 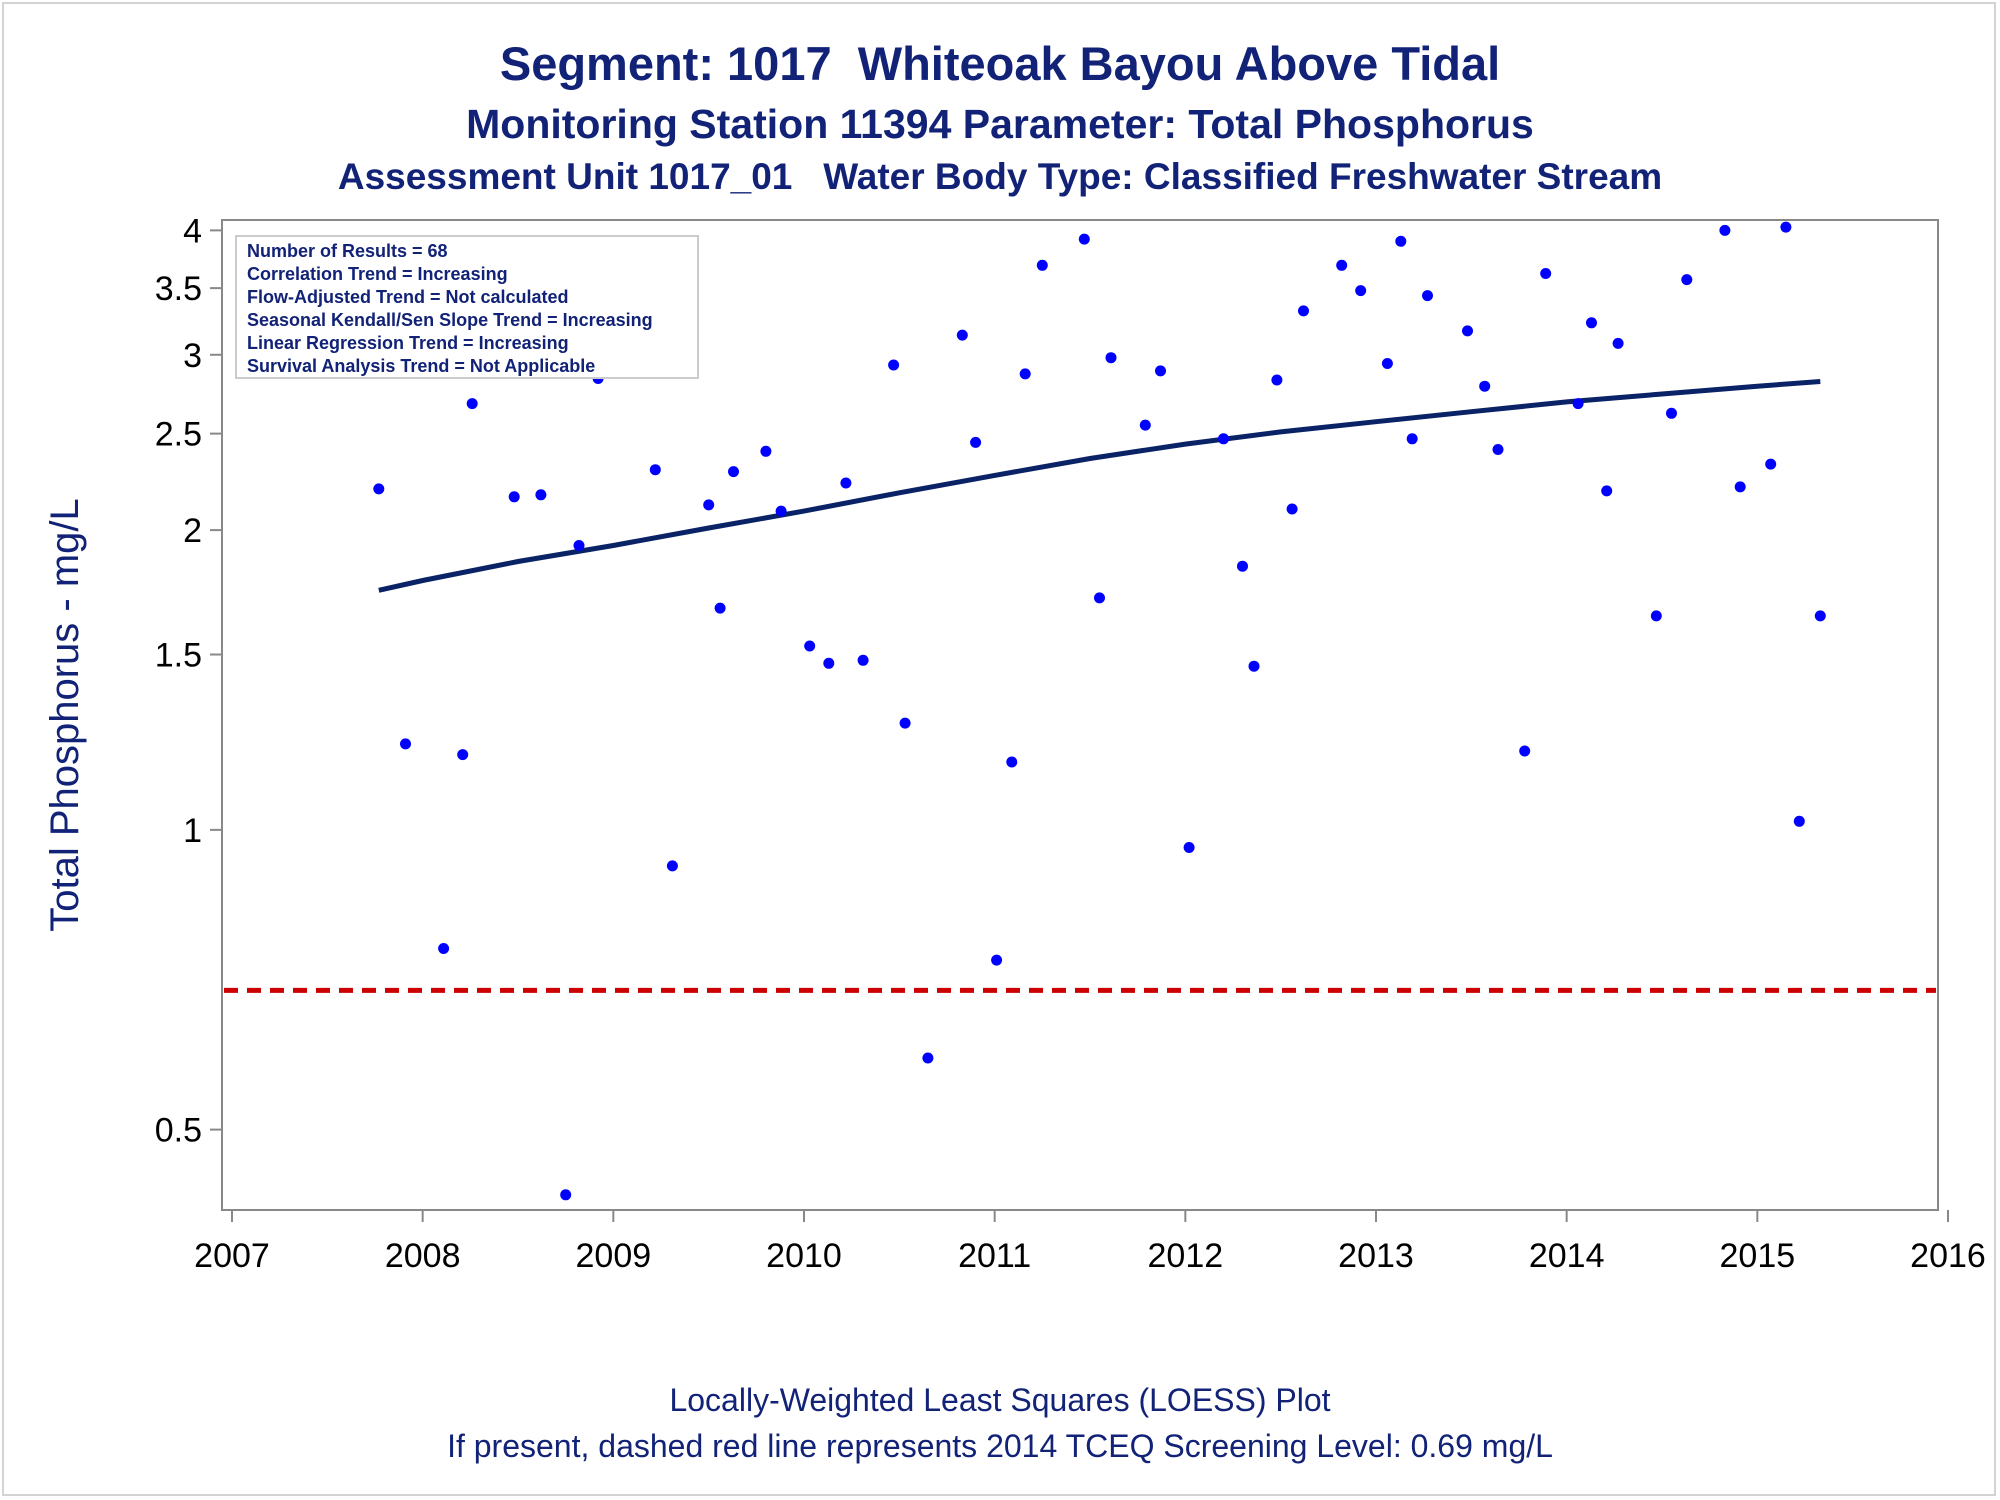 I want to click on y-tick-label: 3.5, so click(x=178, y=289).